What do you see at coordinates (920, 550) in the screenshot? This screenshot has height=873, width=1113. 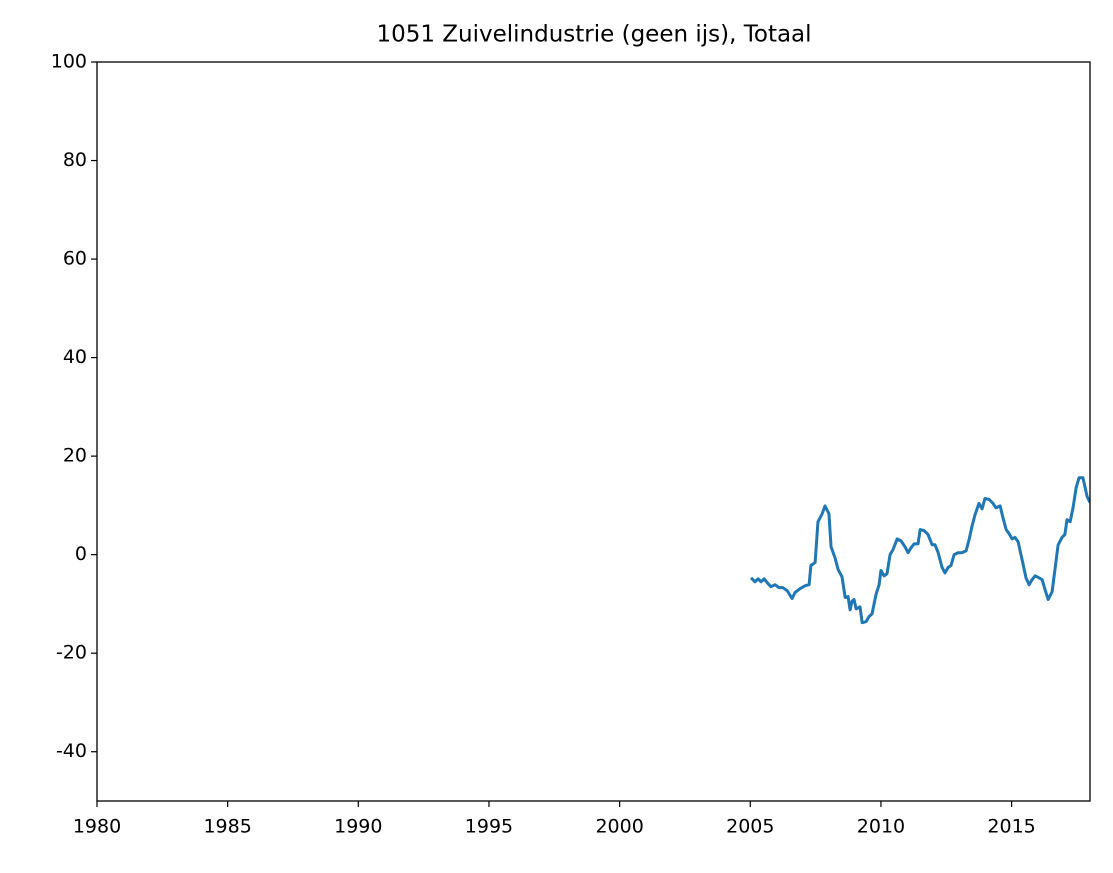 I see `line` at bounding box center [920, 550].